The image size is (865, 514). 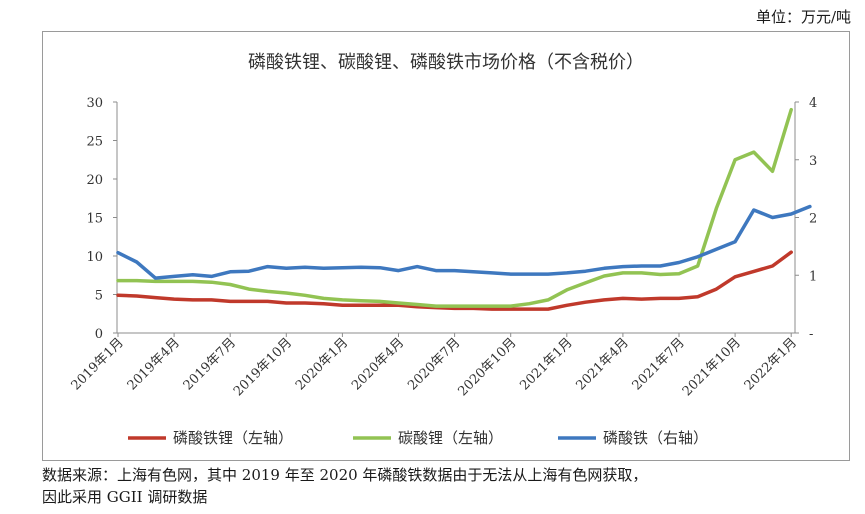 I want to click on x-tick-label: 2020年10月, so click(x=487, y=367).